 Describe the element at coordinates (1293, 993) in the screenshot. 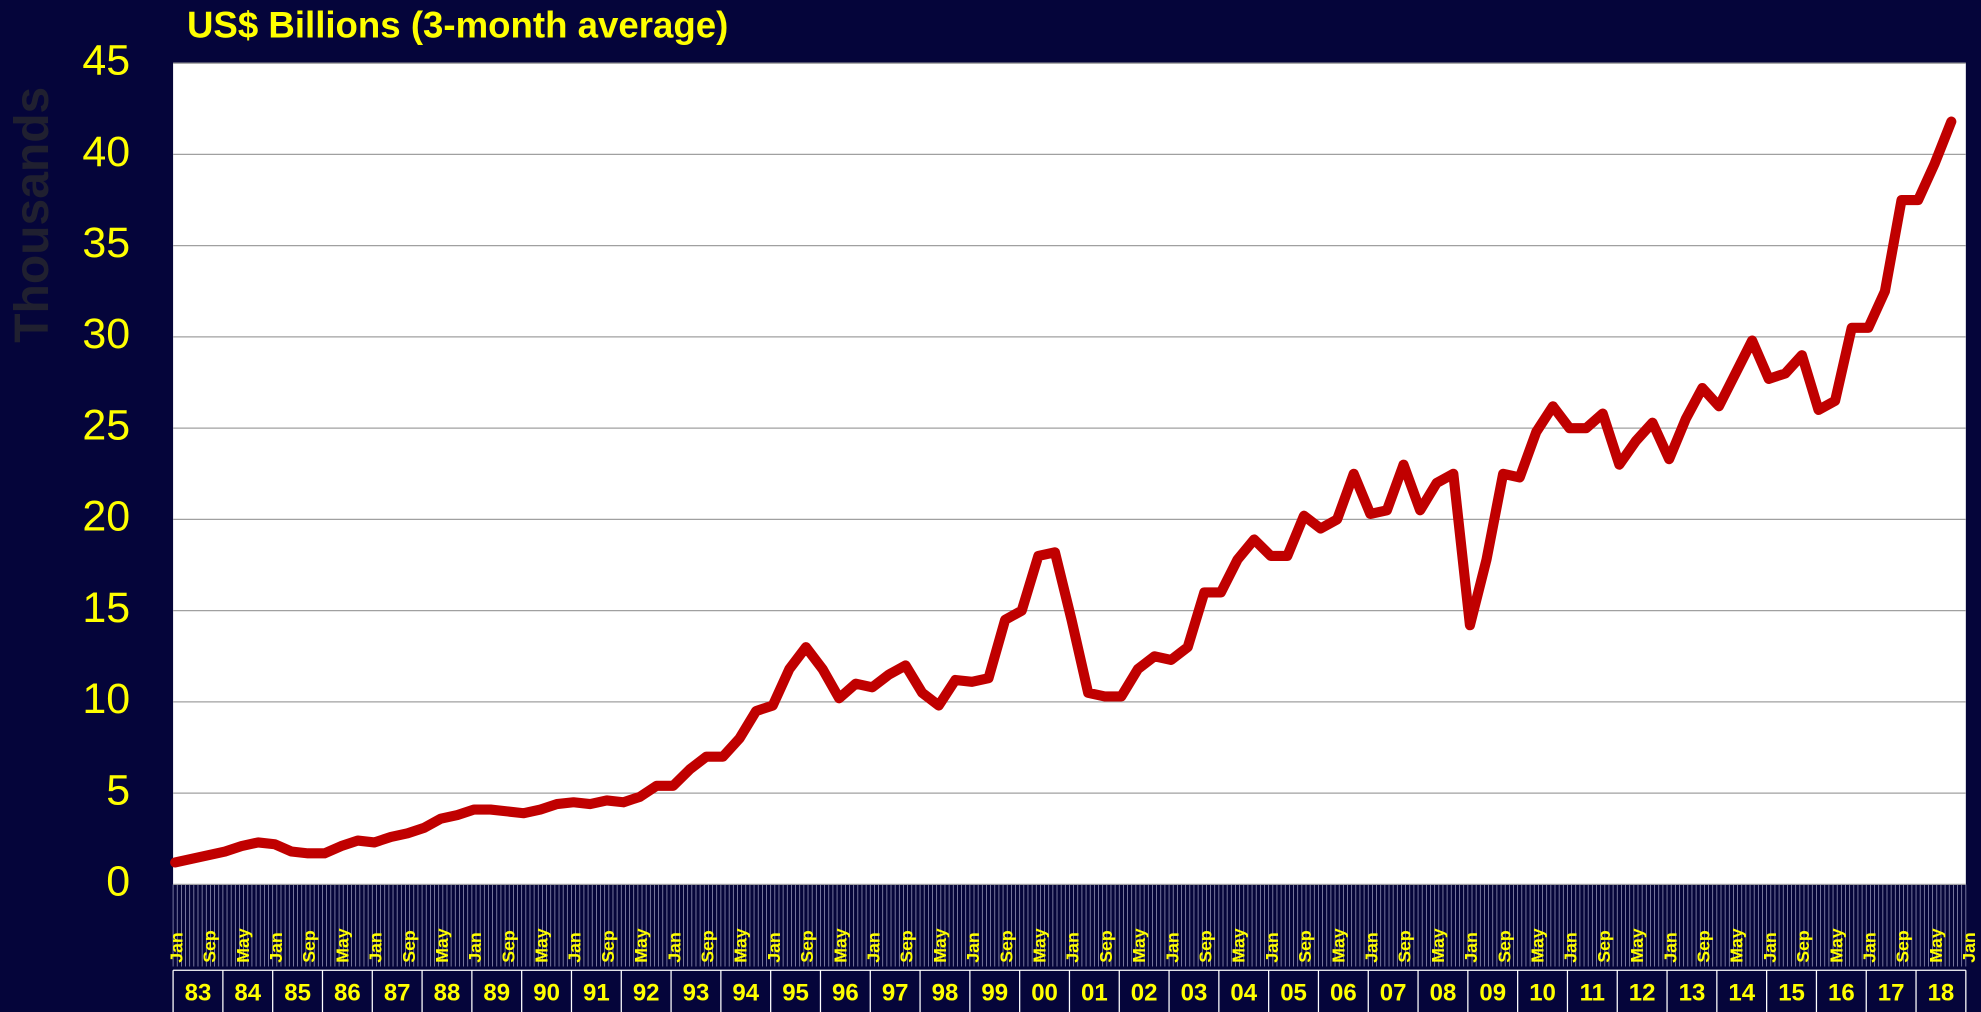

I see `year-label: 05` at that location.